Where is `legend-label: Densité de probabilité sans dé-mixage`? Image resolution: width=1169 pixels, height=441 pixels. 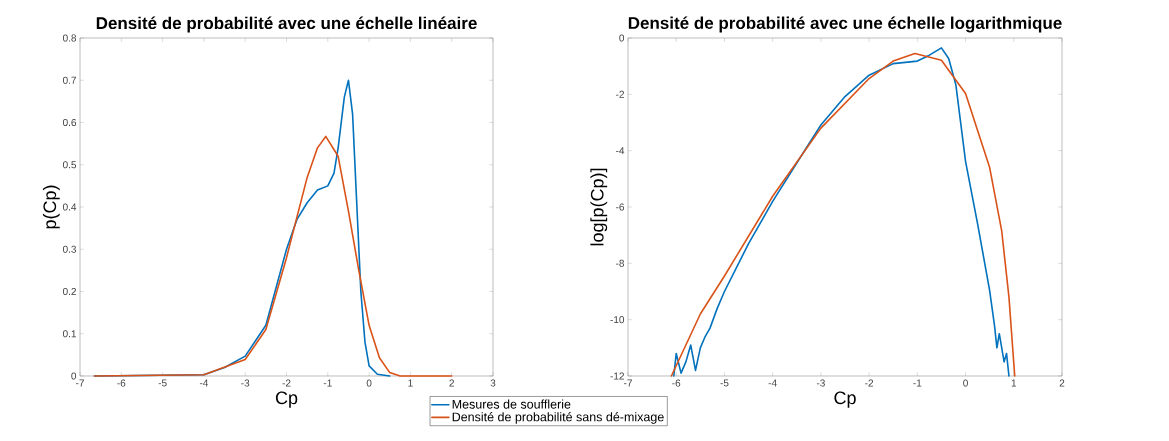 legend-label: Densité de probabilité sans dé-mixage is located at coordinates (558, 418).